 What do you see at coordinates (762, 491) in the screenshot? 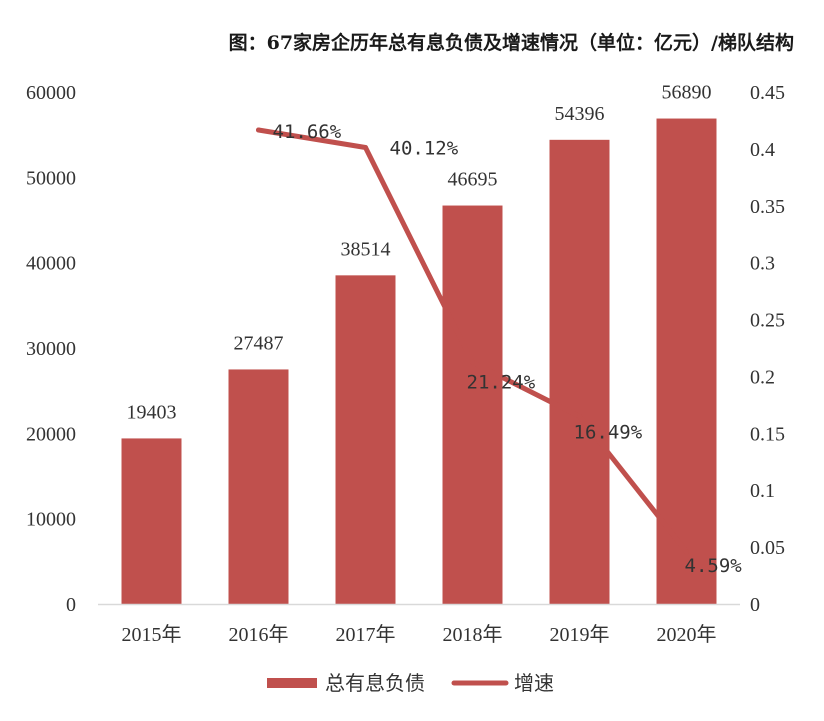
I see `y-right-tick-label: 0.1` at bounding box center [762, 491].